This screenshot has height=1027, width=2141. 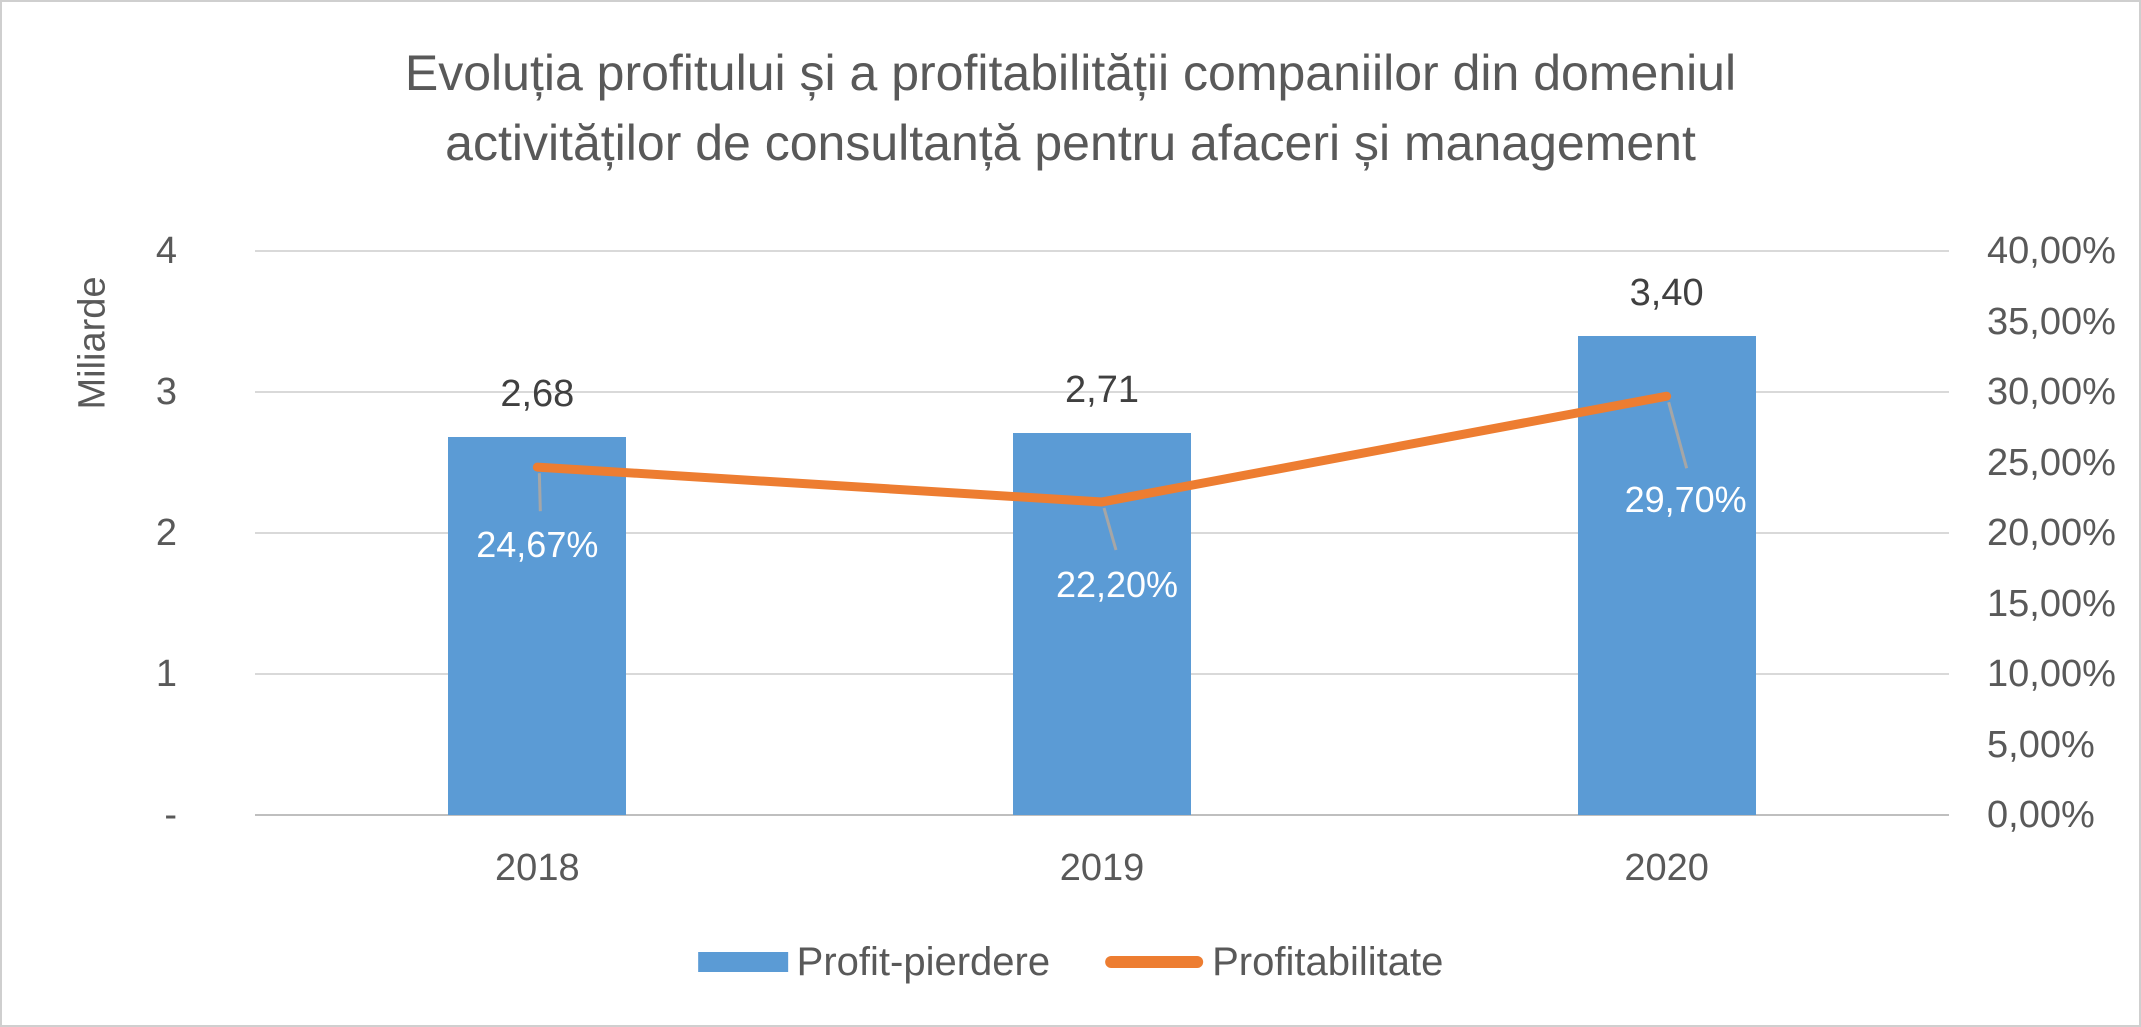 I want to click on right-tick-label: 20,00%, so click(x=2051, y=533).